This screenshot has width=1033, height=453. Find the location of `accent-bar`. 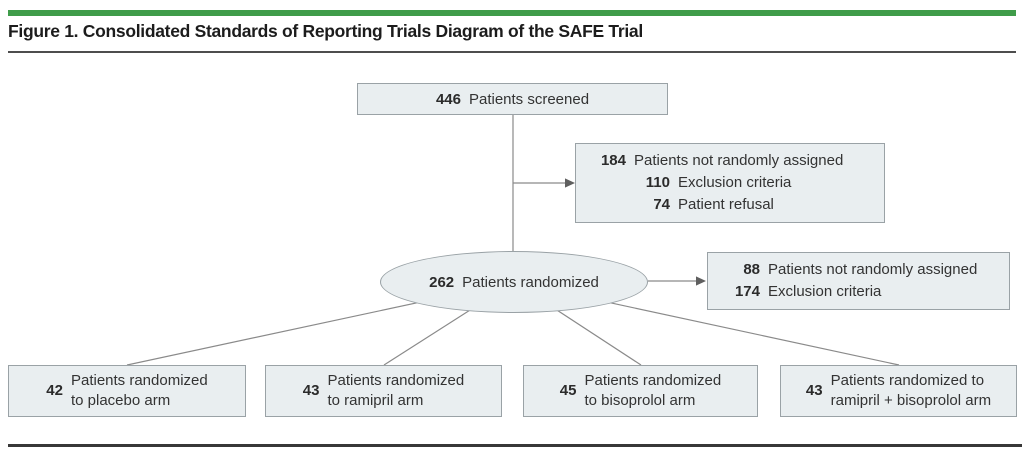

accent-bar is located at coordinates (512, 13).